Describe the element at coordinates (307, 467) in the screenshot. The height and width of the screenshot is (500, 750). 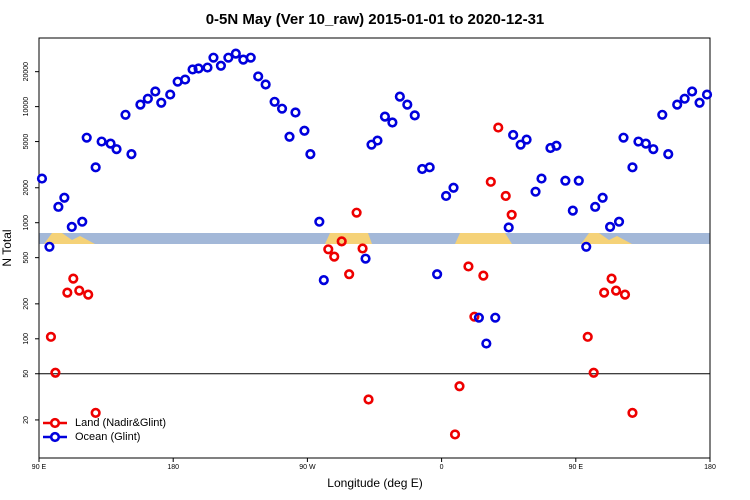
I see `x-tick-label: 90 W` at that location.